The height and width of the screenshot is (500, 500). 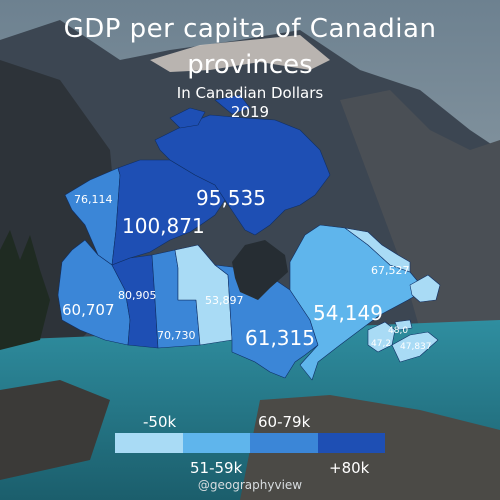 What do you see at coordinates (93, 199) in the screenshot?
I see `label-yukon: 76,114` at bounding box center [93, 199].